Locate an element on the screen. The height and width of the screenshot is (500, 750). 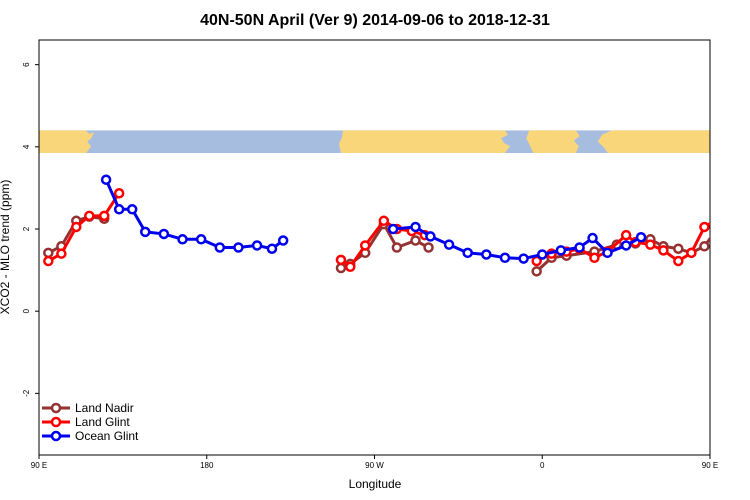
y-tick-label: -2 is located at coordinates (26, 393).